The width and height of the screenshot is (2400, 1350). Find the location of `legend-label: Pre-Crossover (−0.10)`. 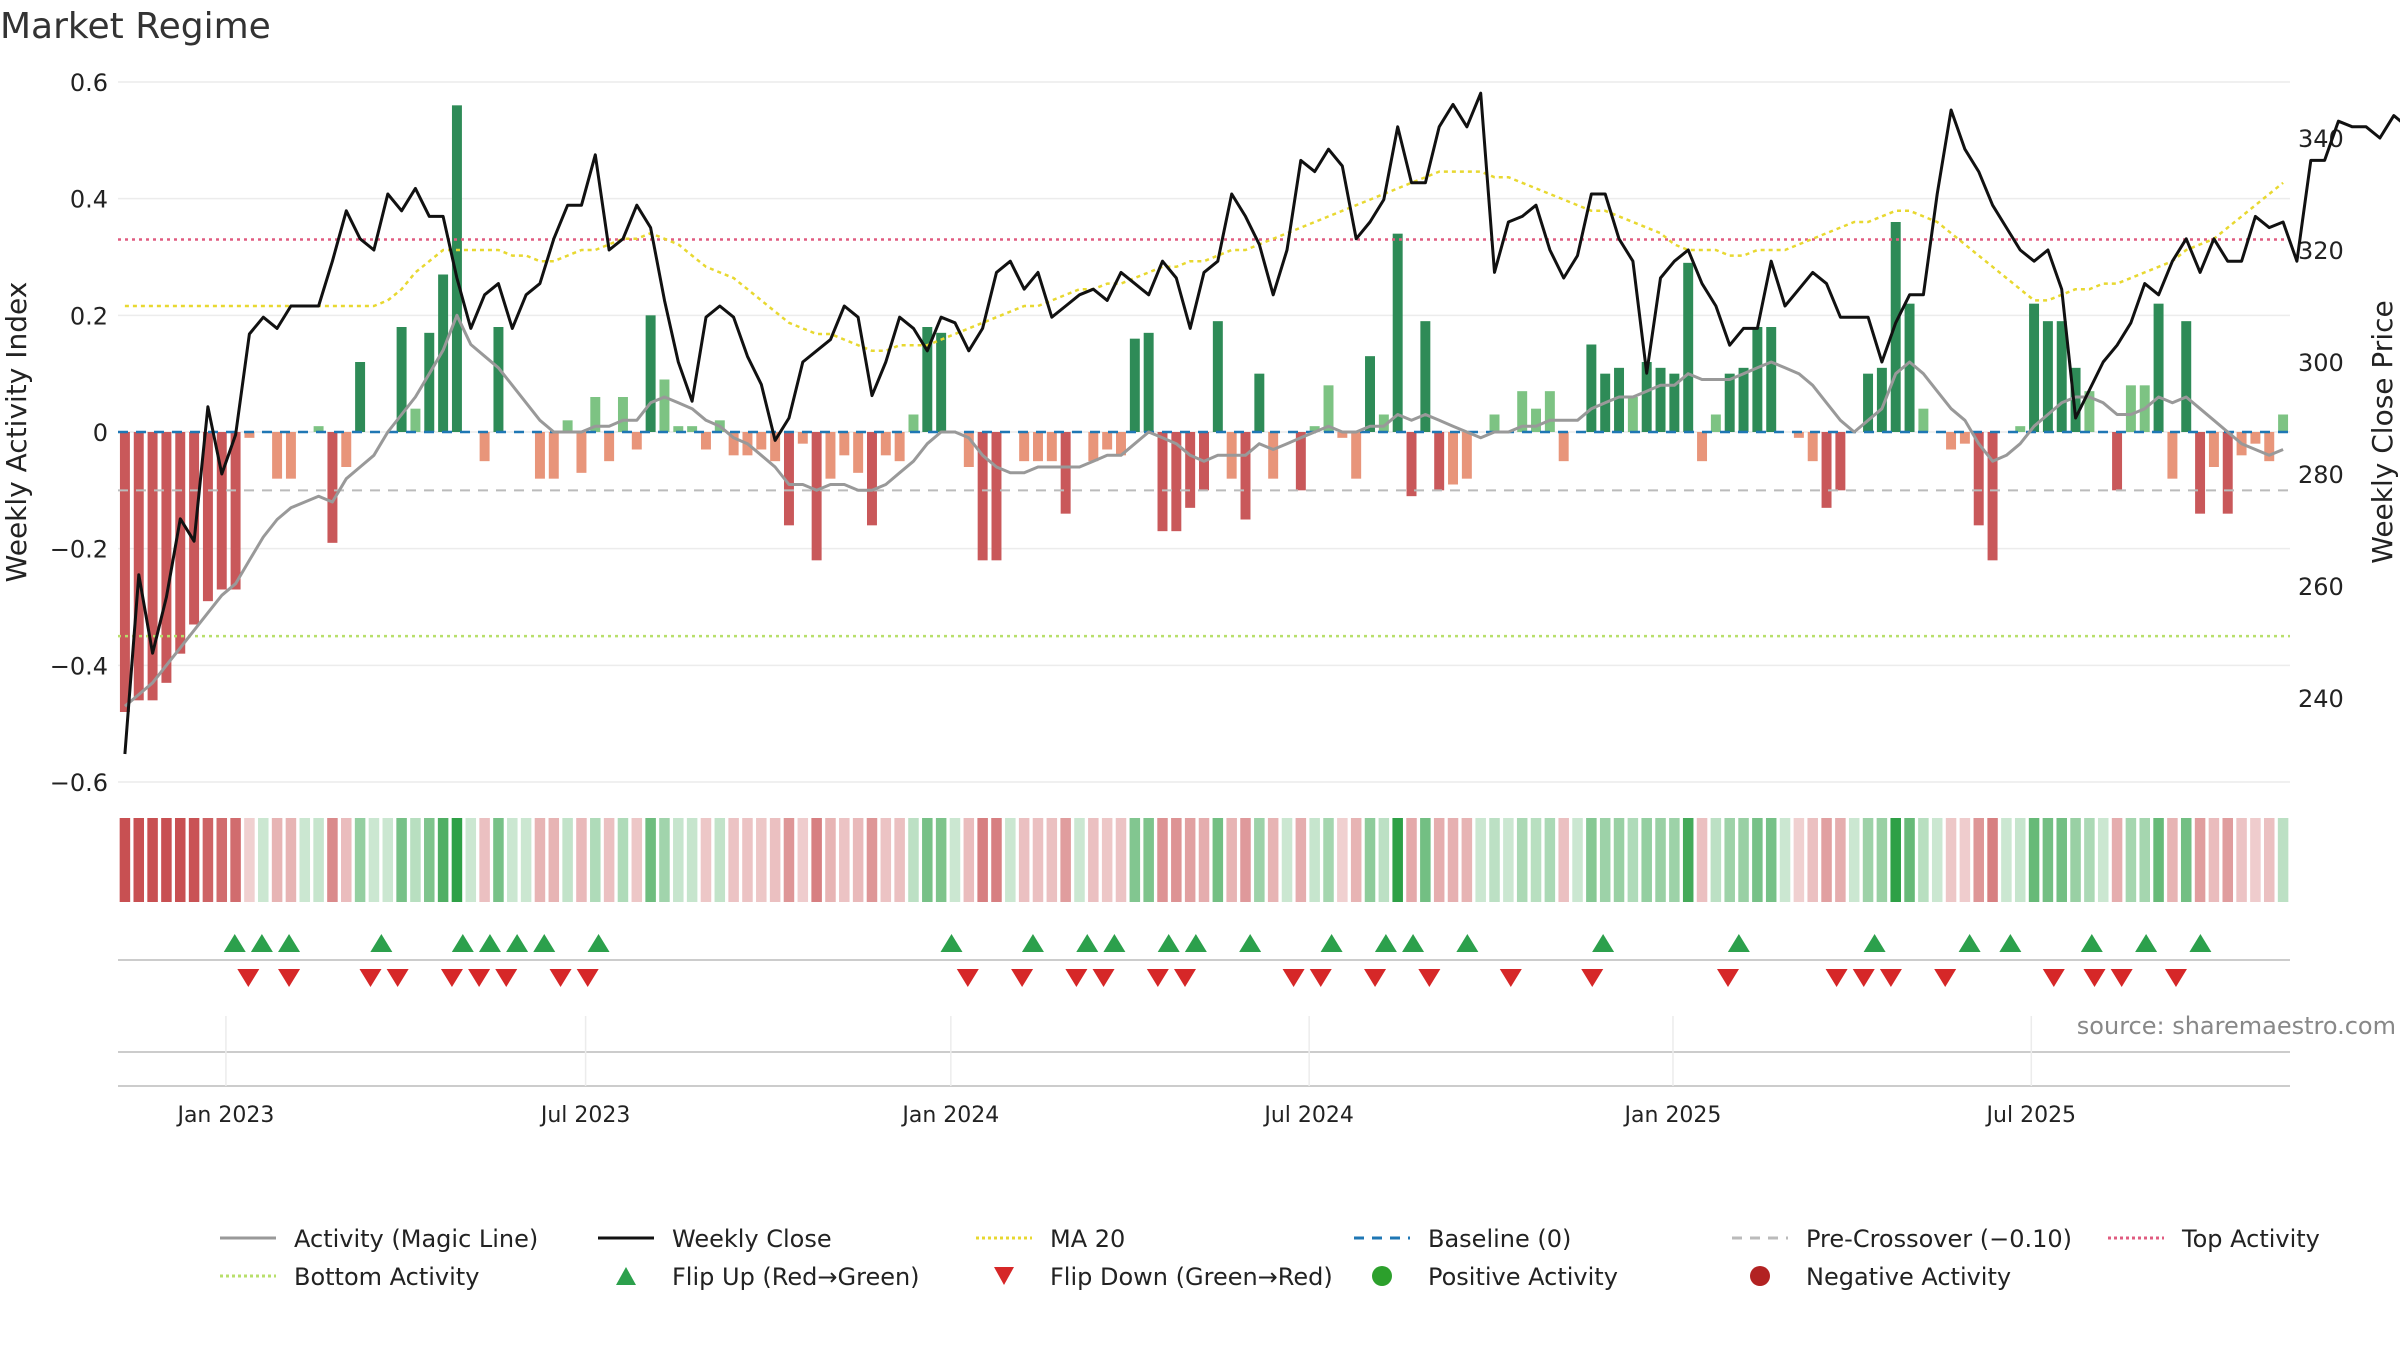

legend-label: Pre-Crossover (−0.10) is located at coordinates (1939, 1239).